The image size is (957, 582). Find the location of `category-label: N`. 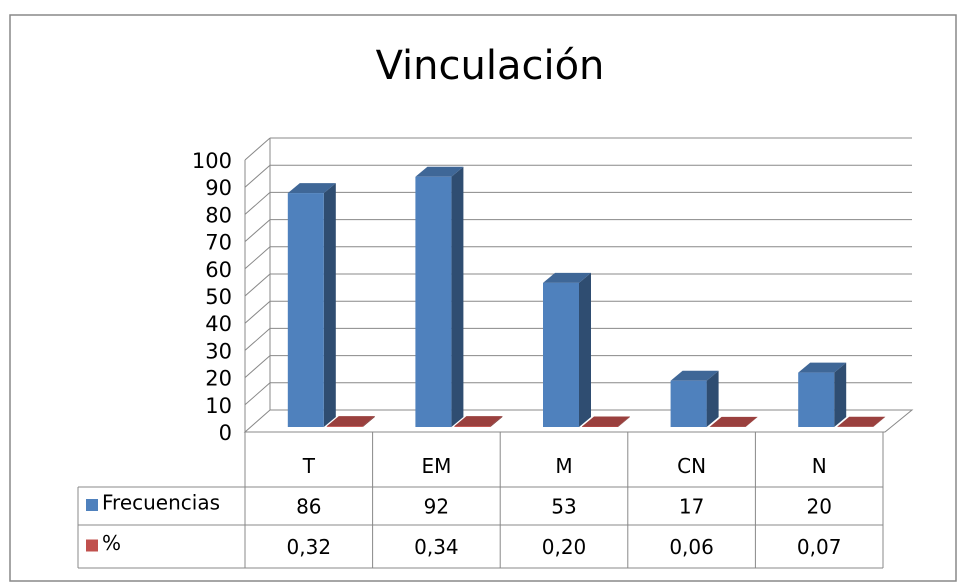

category-label: N is located at coordinates (819, 466).